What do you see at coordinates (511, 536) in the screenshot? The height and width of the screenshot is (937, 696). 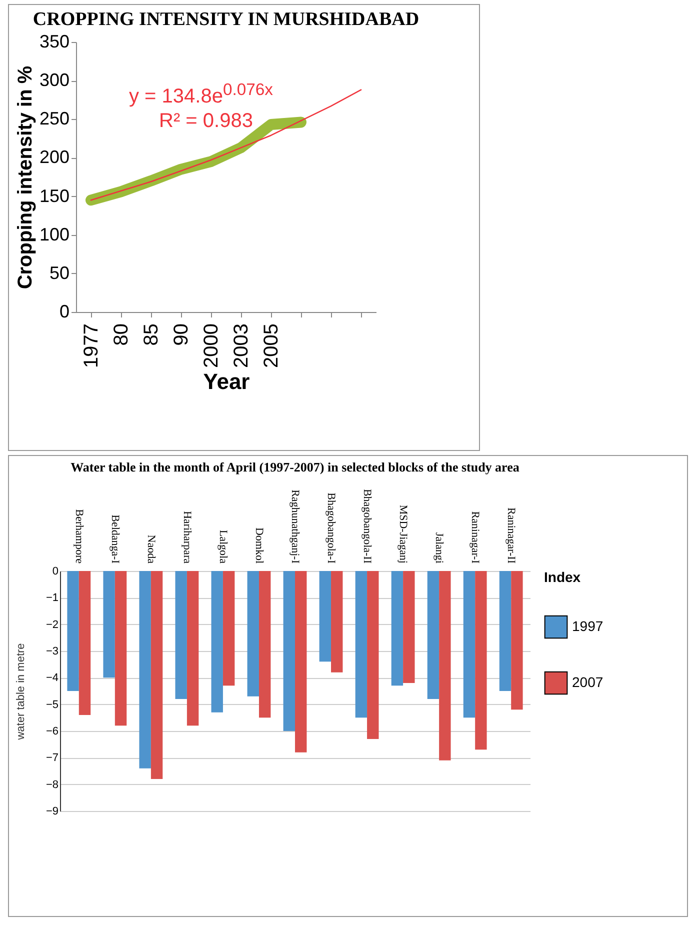 I see `x-tick-label: Raninagar-II` at bounding box center [511, 536].